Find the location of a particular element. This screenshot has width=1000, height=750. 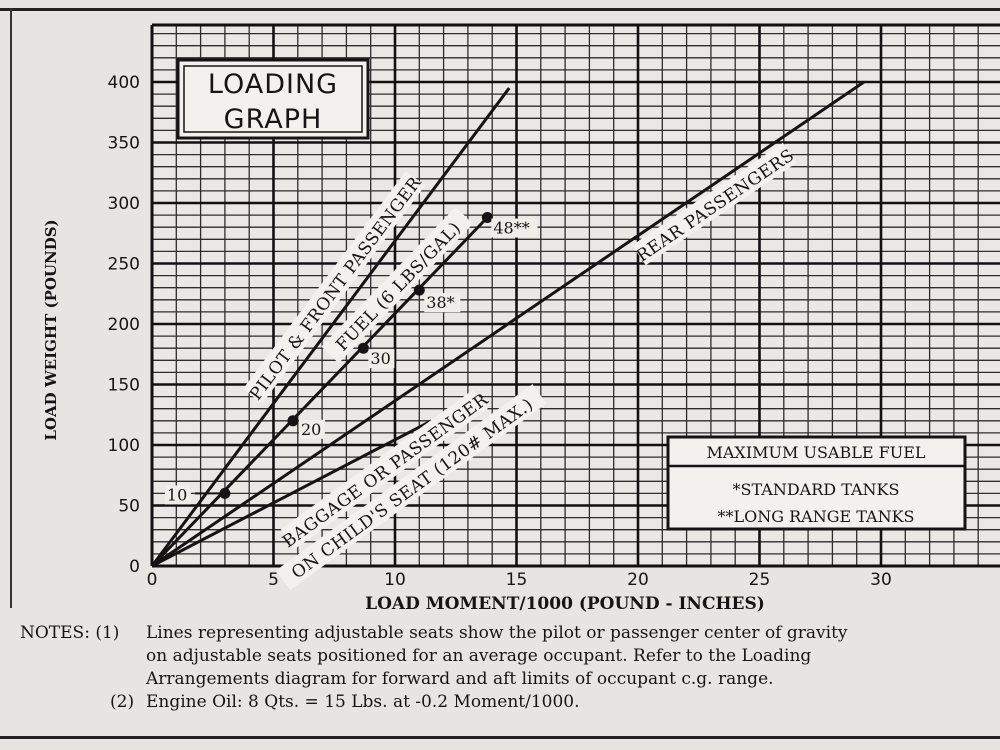

x-tick-label: 20 is located at coordinates (638, 580).